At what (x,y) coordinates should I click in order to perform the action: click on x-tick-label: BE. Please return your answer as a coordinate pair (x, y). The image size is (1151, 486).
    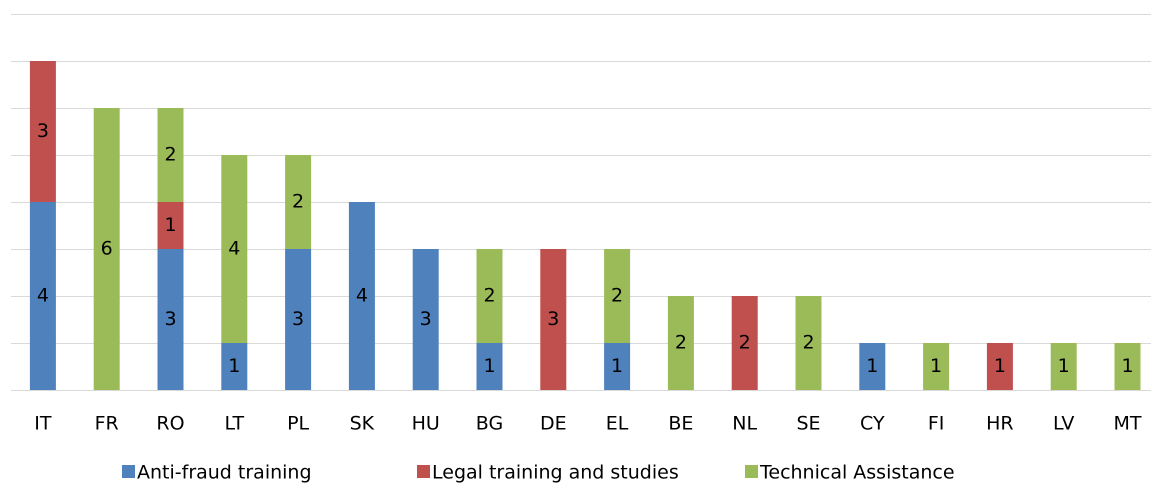
    Looking at the image, I should click on (680, 424).